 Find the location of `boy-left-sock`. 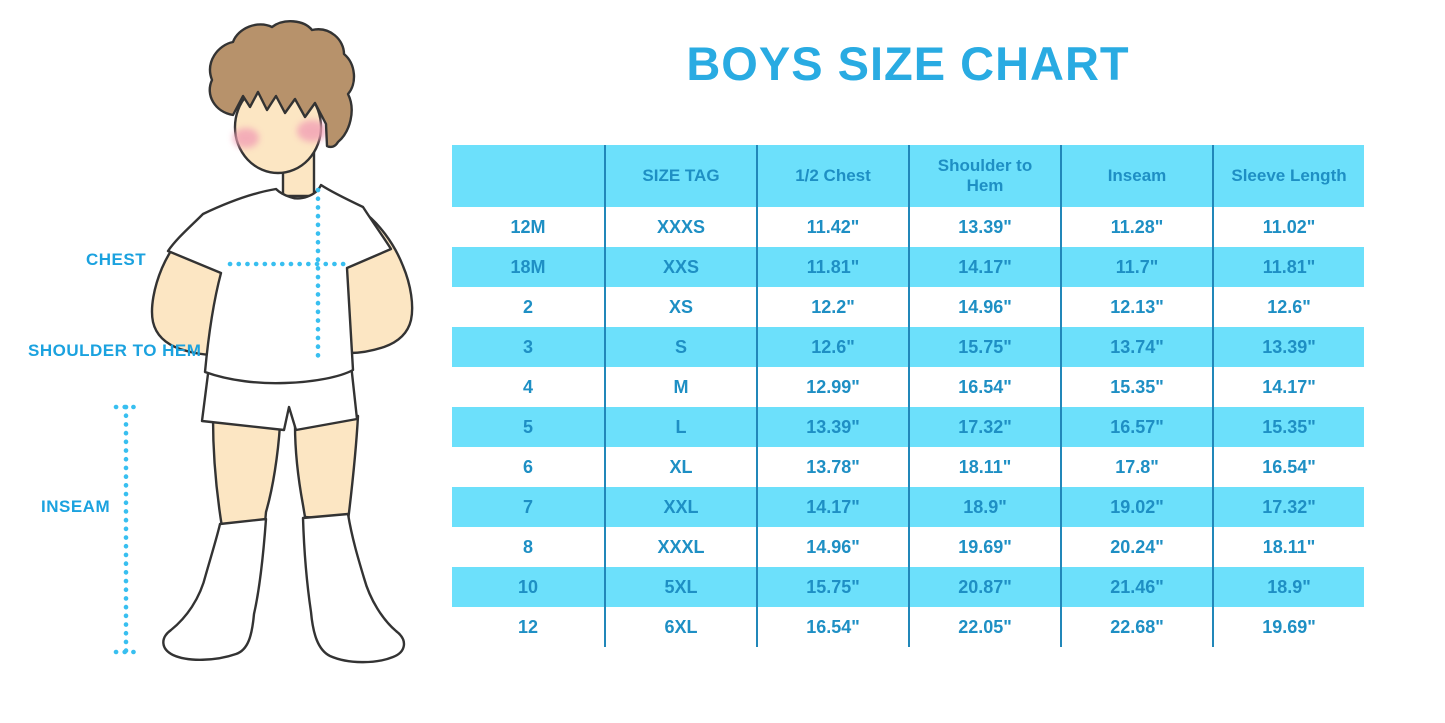

boy-left-sock is located at coordinates (215, 589).